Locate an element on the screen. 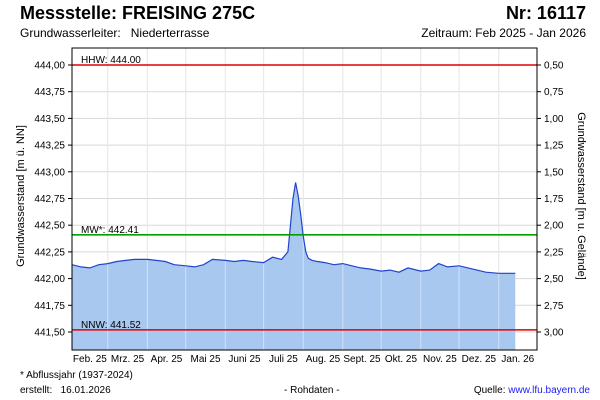 The image size is (600, 400). x-tick-label: Juni 25 is located at coordinates (244, 359).